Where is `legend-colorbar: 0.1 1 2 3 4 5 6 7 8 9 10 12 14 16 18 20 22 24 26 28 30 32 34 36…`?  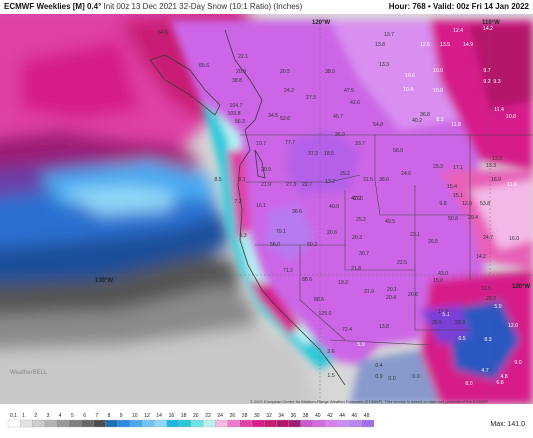 legend-colorbar: 0.1 1 2 3 4 5 6 7 8 9 10 12 14 16 18 20 22 24 26 28 30 32 34 36… is located at coordinates (191, 420).